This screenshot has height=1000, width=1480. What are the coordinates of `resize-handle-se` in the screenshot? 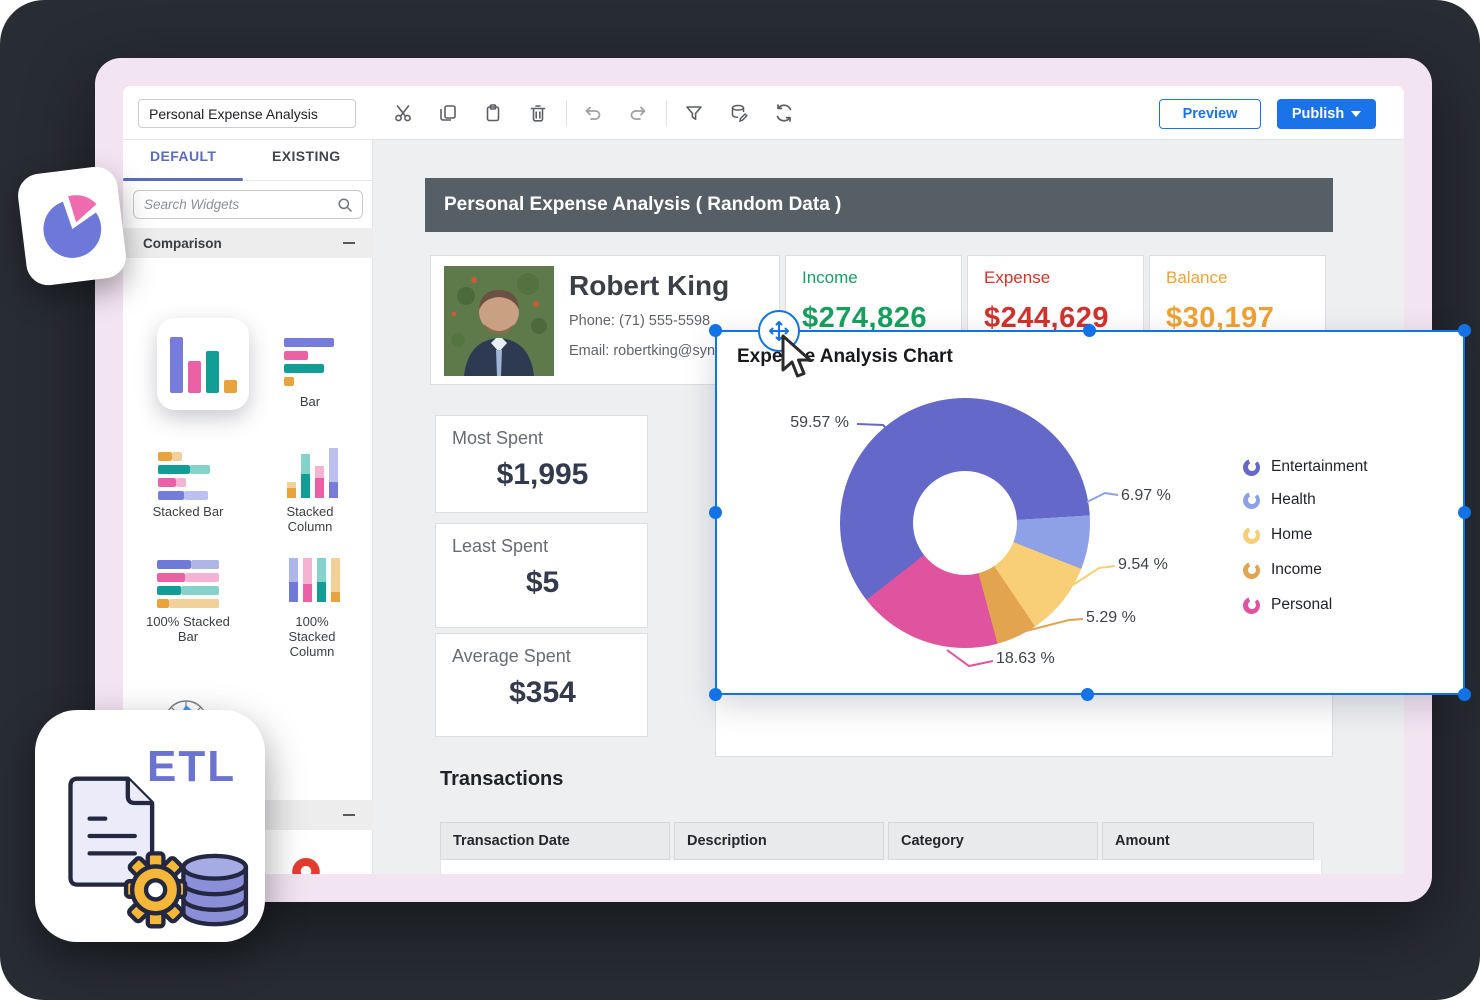 It's located at (1464, 694).